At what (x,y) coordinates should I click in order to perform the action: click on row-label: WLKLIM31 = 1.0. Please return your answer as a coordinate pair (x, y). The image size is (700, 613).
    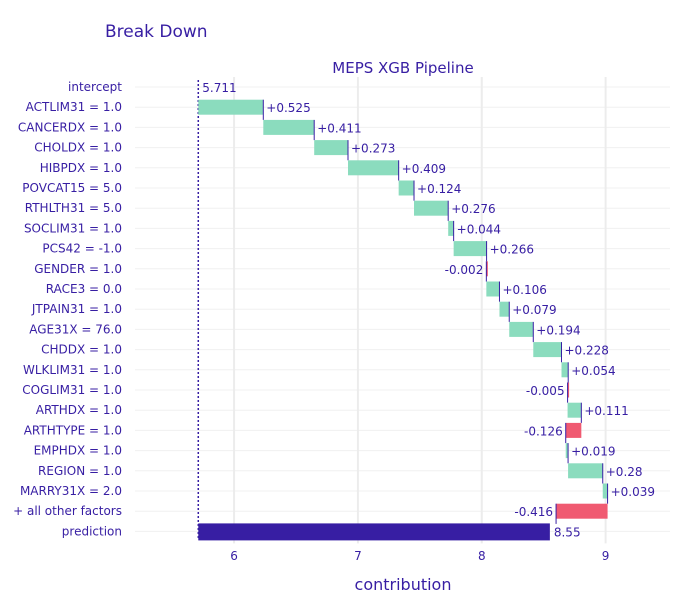
    Looking at the image, I should click on (72, 370).